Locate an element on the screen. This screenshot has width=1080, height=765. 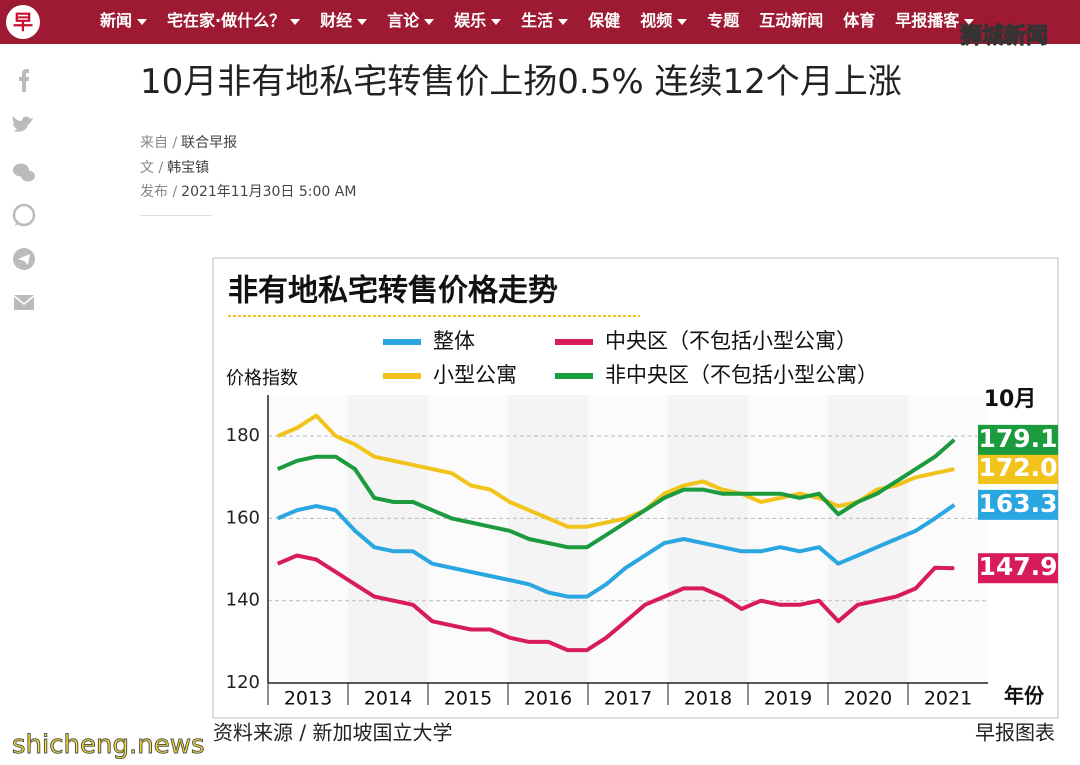
share-telegram is located at coordinates (24, 259).